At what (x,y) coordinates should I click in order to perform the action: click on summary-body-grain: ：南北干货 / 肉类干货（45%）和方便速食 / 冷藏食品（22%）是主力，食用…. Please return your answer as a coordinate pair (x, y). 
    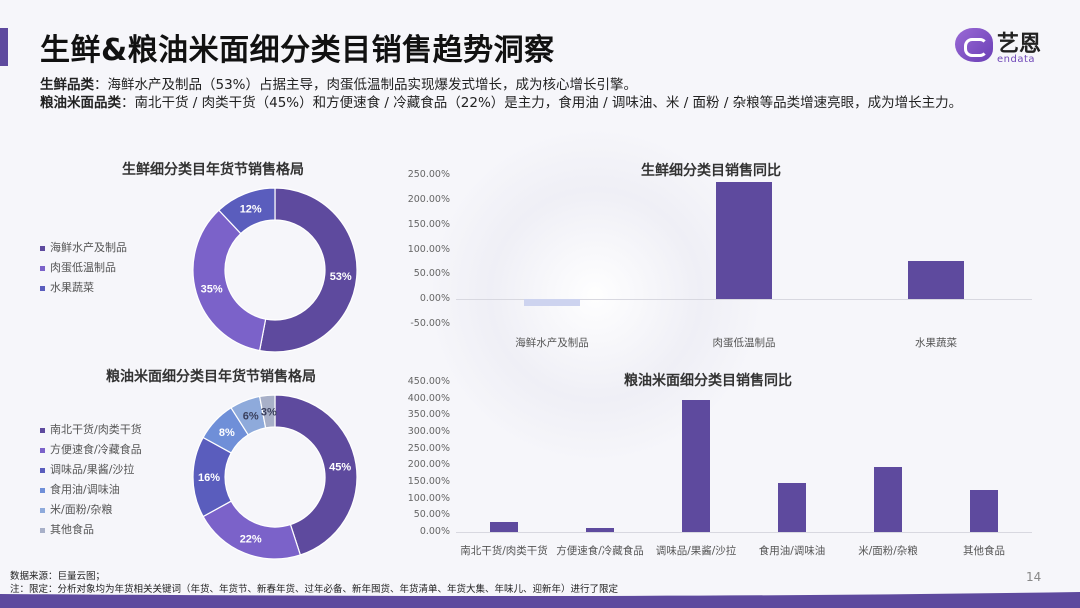
    Looking at the image, I should click on (542, 103).